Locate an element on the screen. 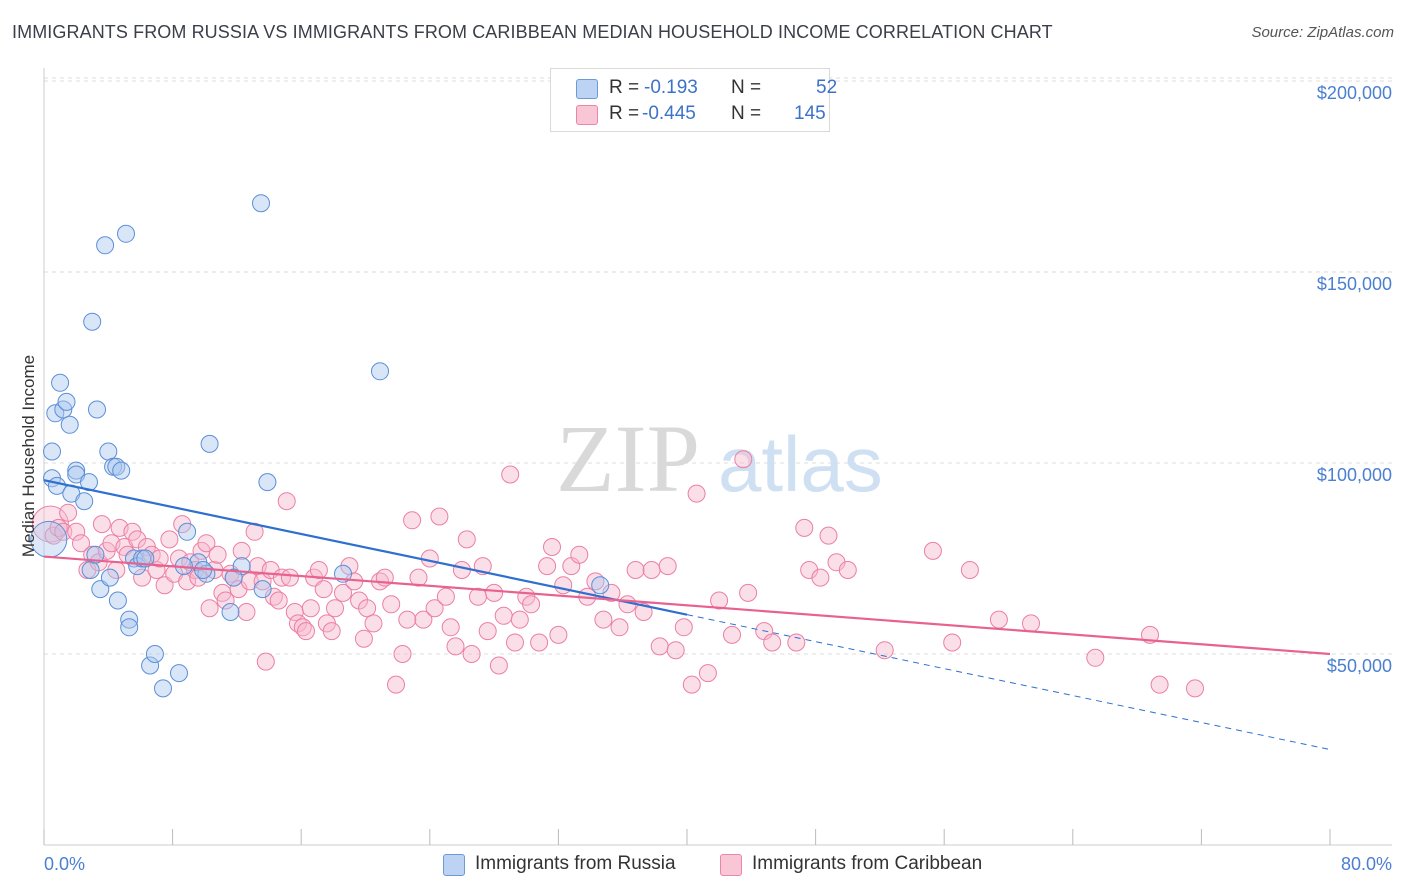 The height and width of the screenshot is (892, 1406). correlation-legend: R = -0.193 N = 52 R = -0.445 N = 145 is located at coordinates (693, 100).